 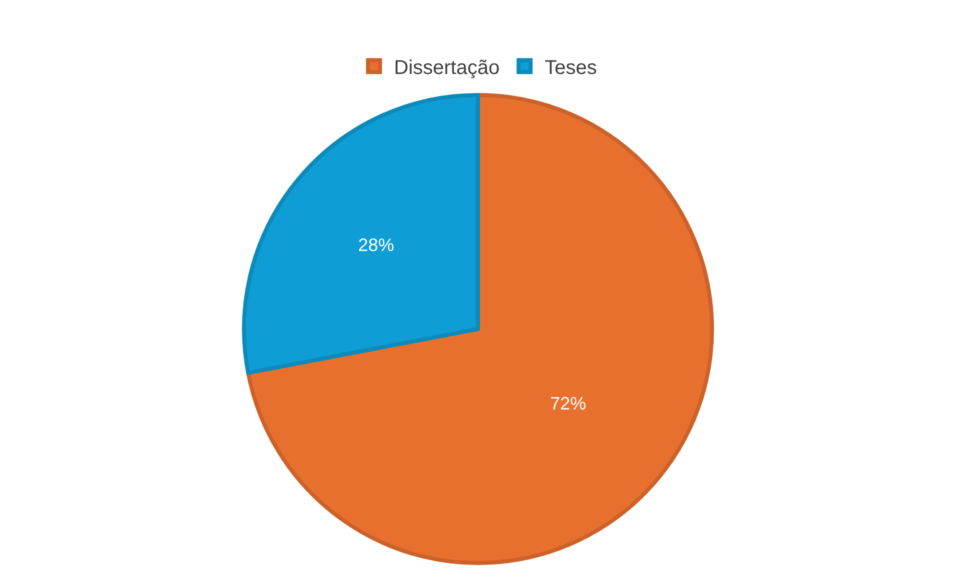 What do you see at coordinates (376, 244) in the screenshot?
I see `data-label: 28%` at bounding box center [376, 244].